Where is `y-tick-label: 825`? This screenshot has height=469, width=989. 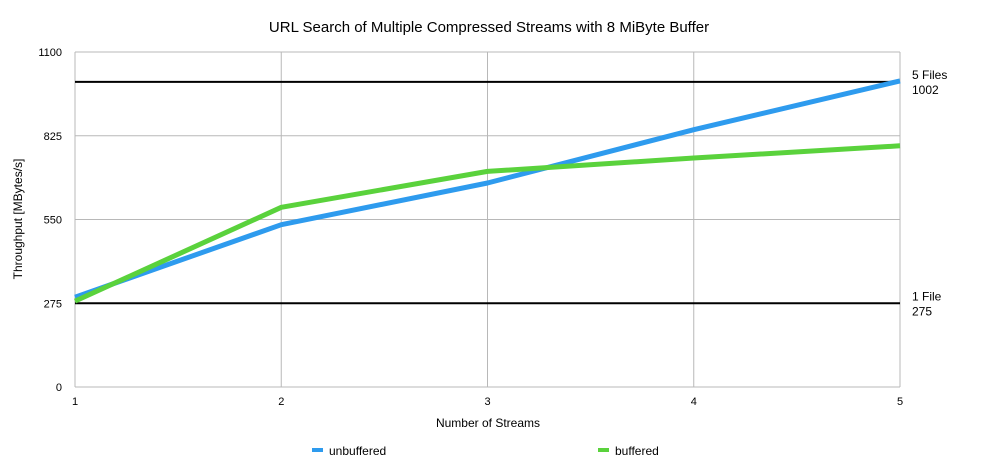
y-tick-label: 825 is located at coordinates (53, 137).